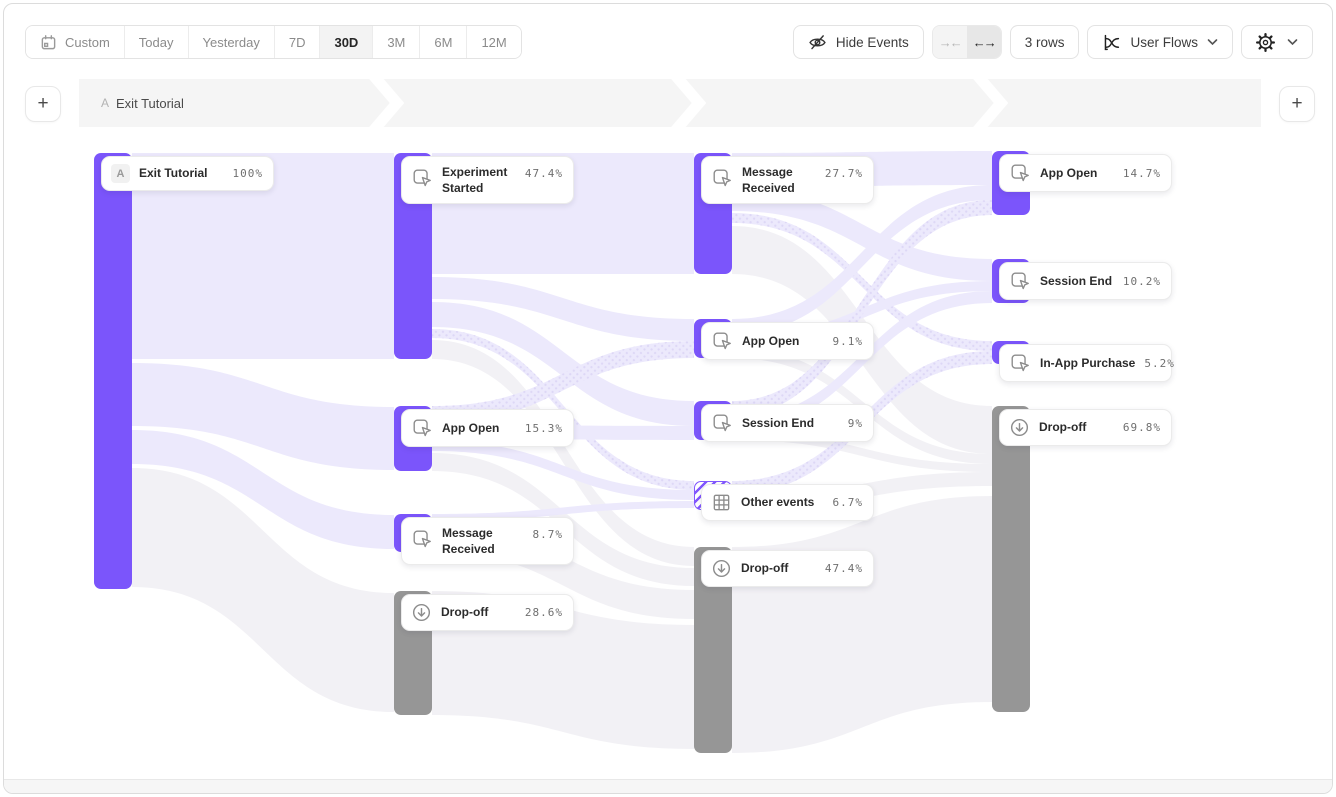 The image size is (1336, 797). Describe the element at coordinates (1297, 104) in the screenshot. I see `add-step-after-button: +` at that location.